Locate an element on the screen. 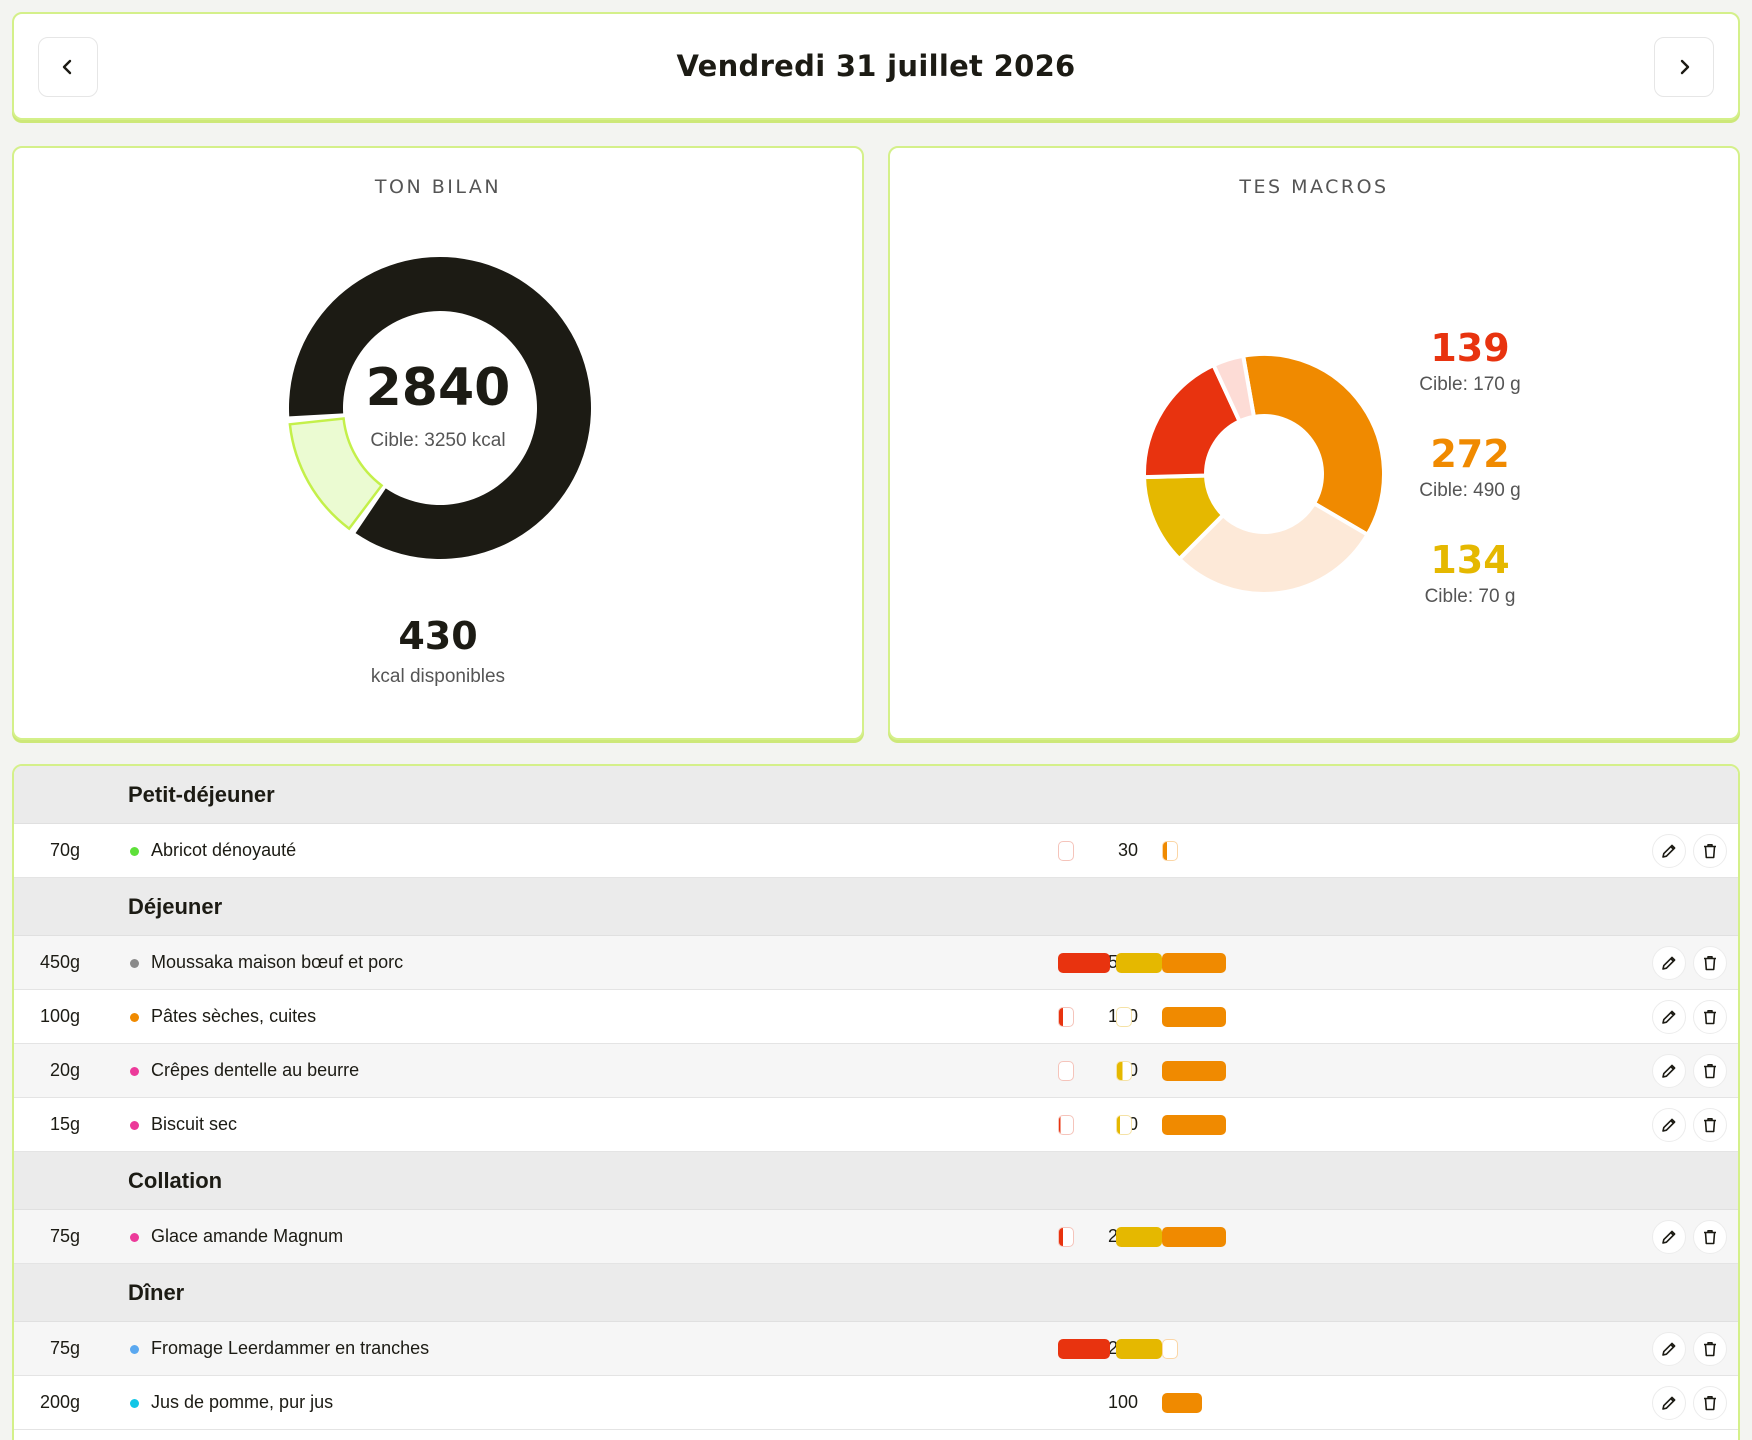 The width and height of the screenshot is (1752, 1440). consumed-arc is located at coordinates (440, 408).